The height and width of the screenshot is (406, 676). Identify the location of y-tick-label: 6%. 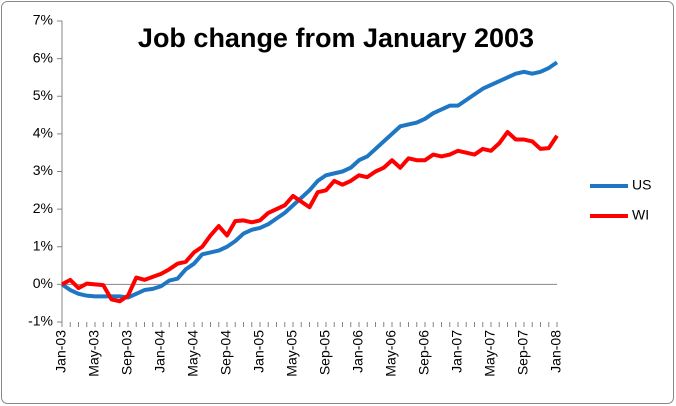
(43, 57).